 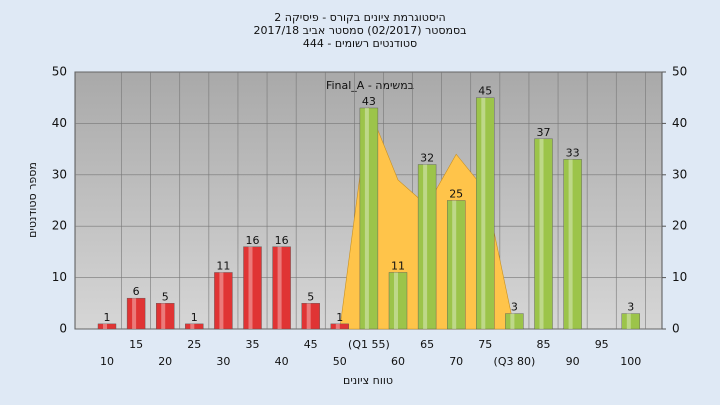 What do you see at coordinates (544, 344) in the screenshot?
I see `x-tick-label: 85` at bounding box center [544, 344].